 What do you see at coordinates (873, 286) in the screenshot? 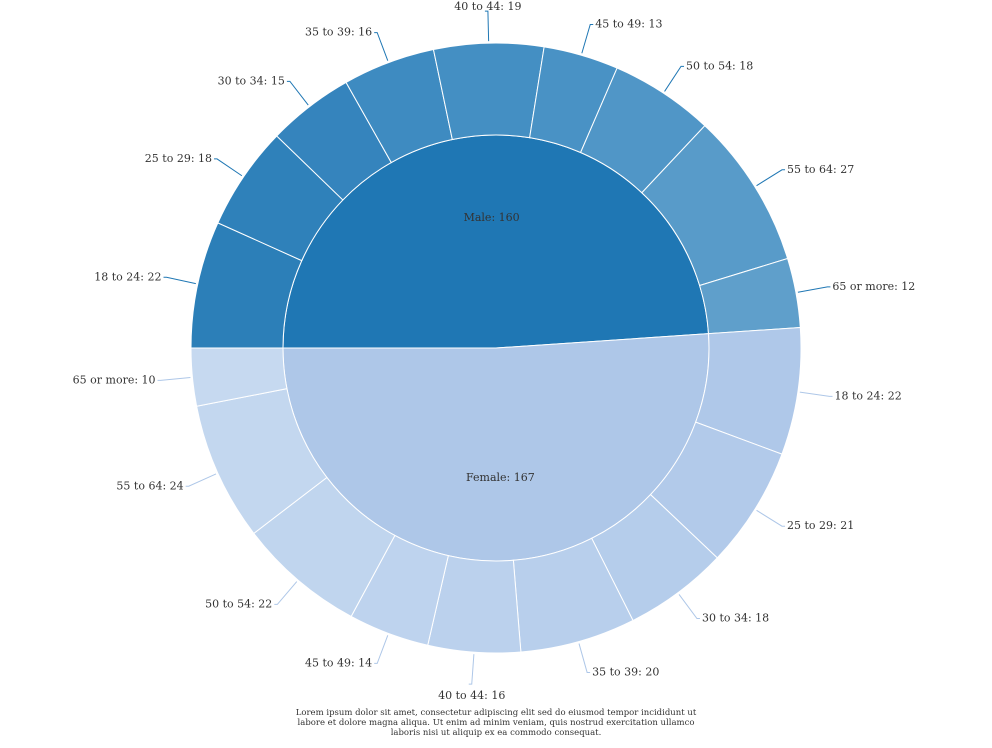
I see `outer-label-male-65-or-more: 65 or more: 12` at bounding box center [873, 286].